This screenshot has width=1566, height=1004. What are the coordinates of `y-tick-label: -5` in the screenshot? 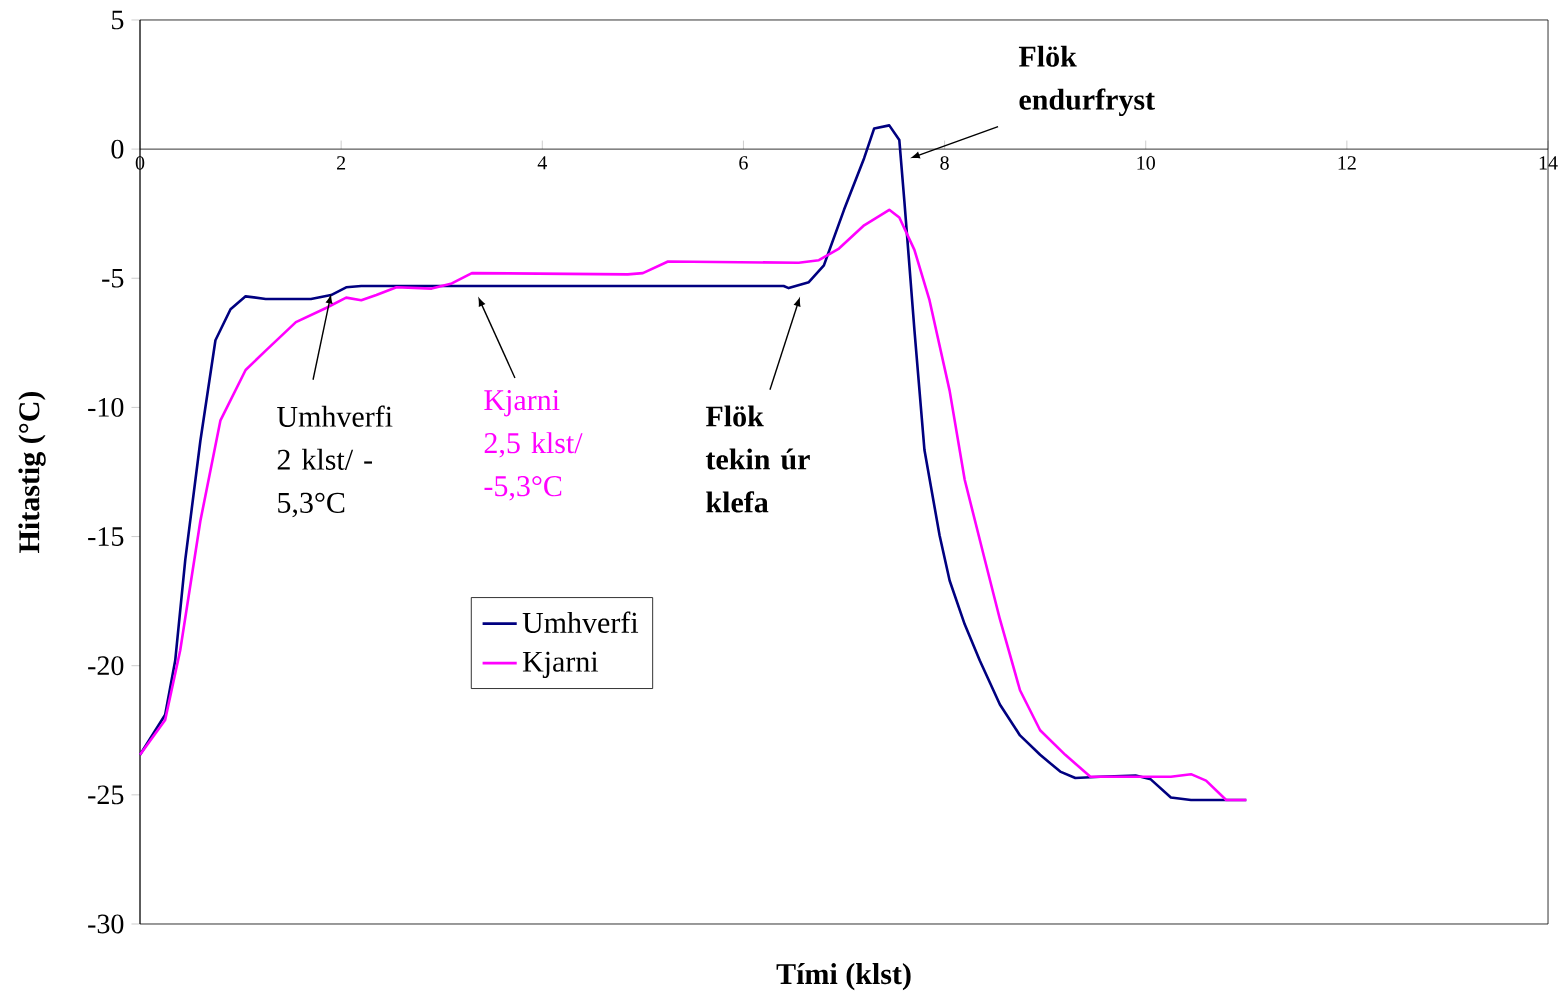 It's located at (113, 278).